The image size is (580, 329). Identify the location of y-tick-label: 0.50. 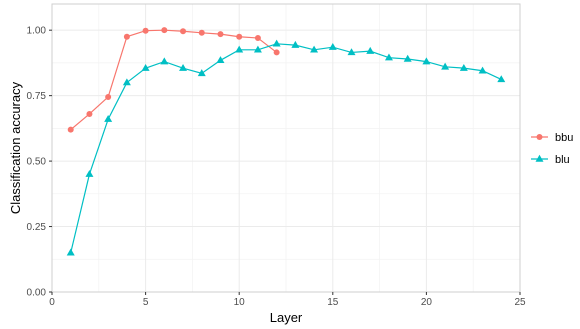
(37, 162).